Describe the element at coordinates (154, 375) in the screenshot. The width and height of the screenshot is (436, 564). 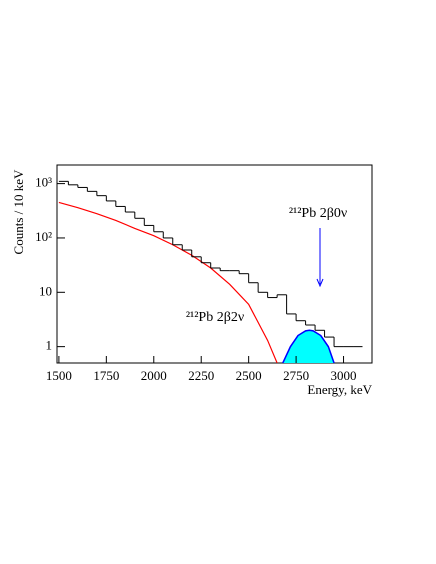
I see `x-tick-label: 2000` at that location.